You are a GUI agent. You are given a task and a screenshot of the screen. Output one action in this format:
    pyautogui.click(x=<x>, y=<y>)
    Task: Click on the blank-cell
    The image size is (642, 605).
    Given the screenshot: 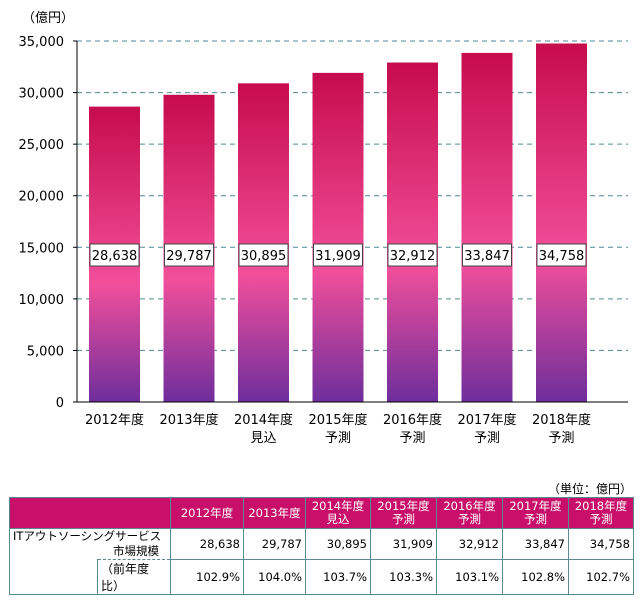 What is the action you would take?
    pyautogui.click(x=53, y=577)
    